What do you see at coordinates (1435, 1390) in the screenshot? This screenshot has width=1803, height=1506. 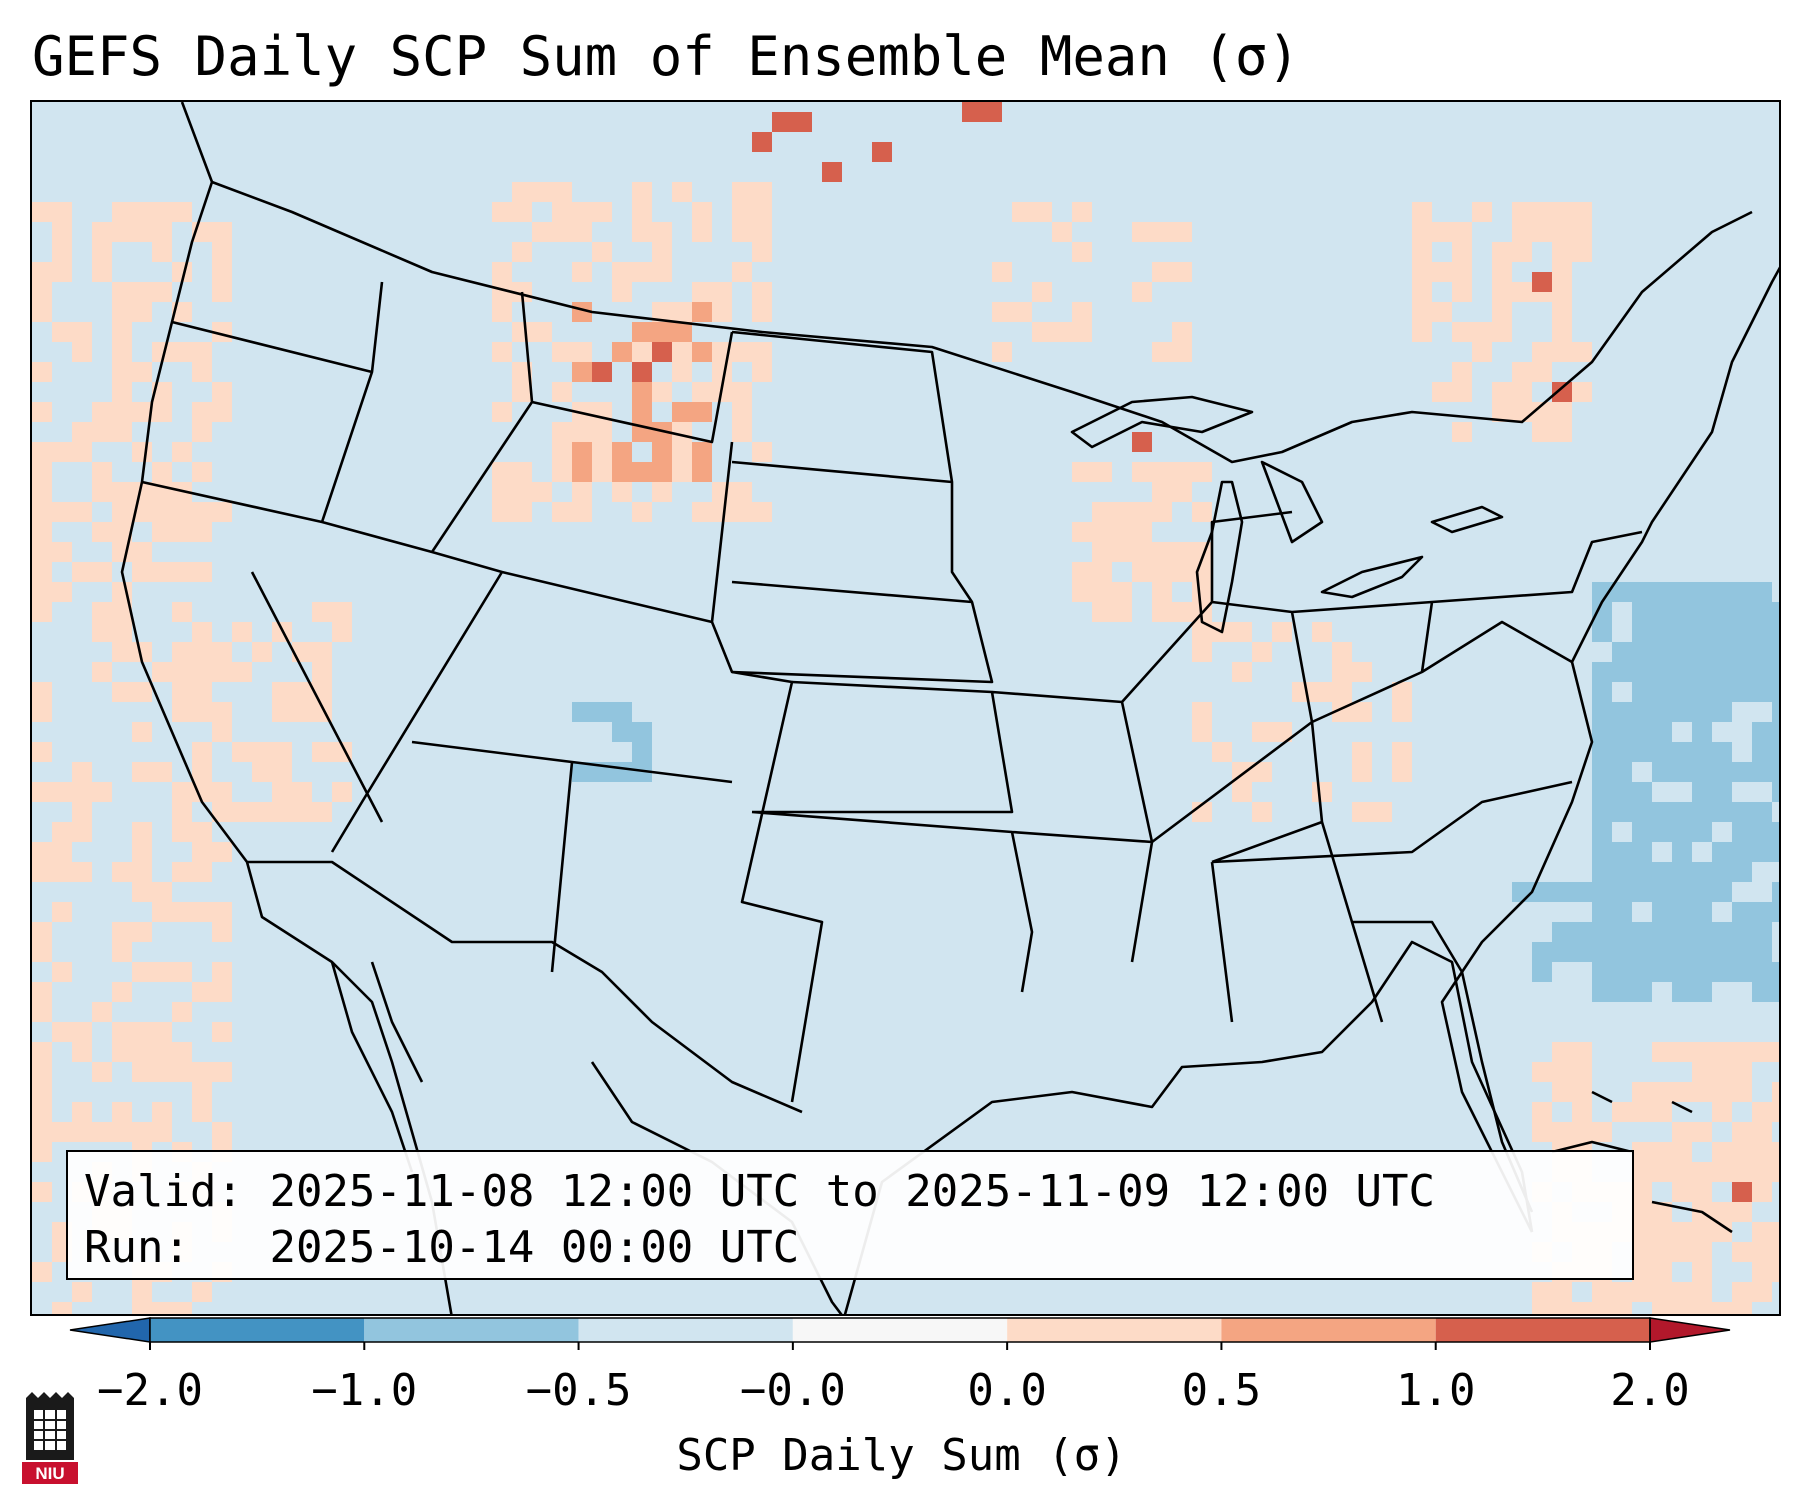 I see `colorbar-tick-label: 1.0` at bounding box center [1435, 1390].